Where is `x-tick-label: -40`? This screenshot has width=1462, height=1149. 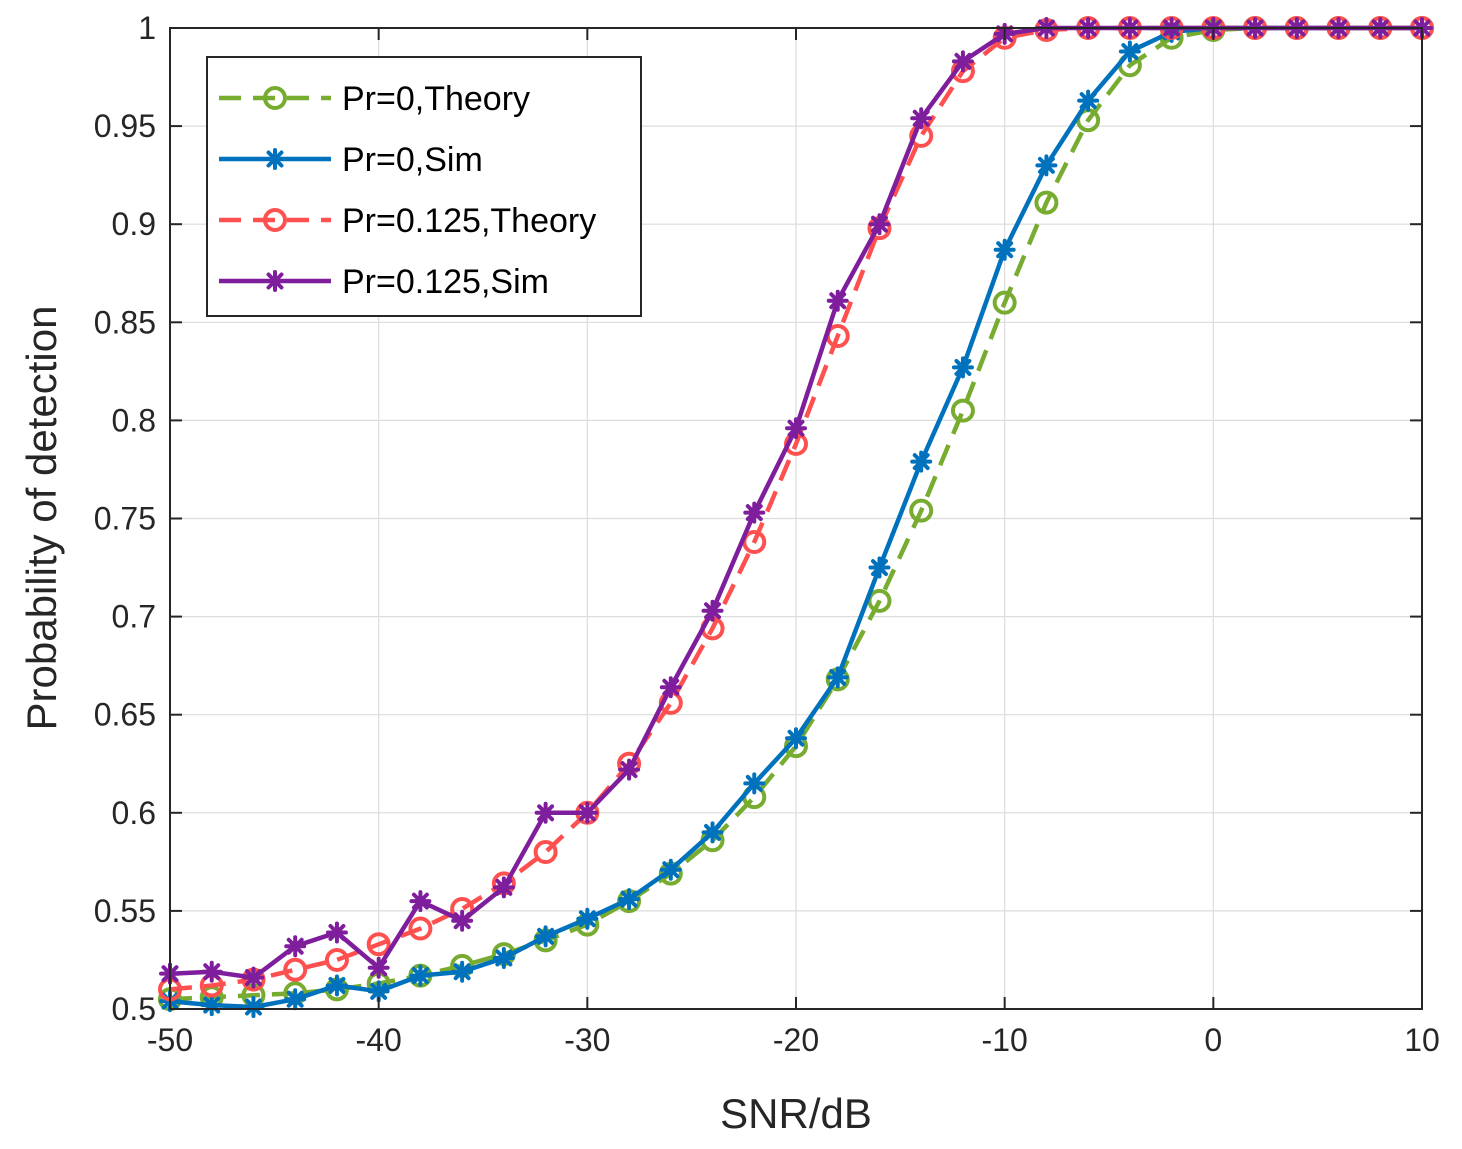 x-tick-label: -40 is located at coordinates (379, 1040).